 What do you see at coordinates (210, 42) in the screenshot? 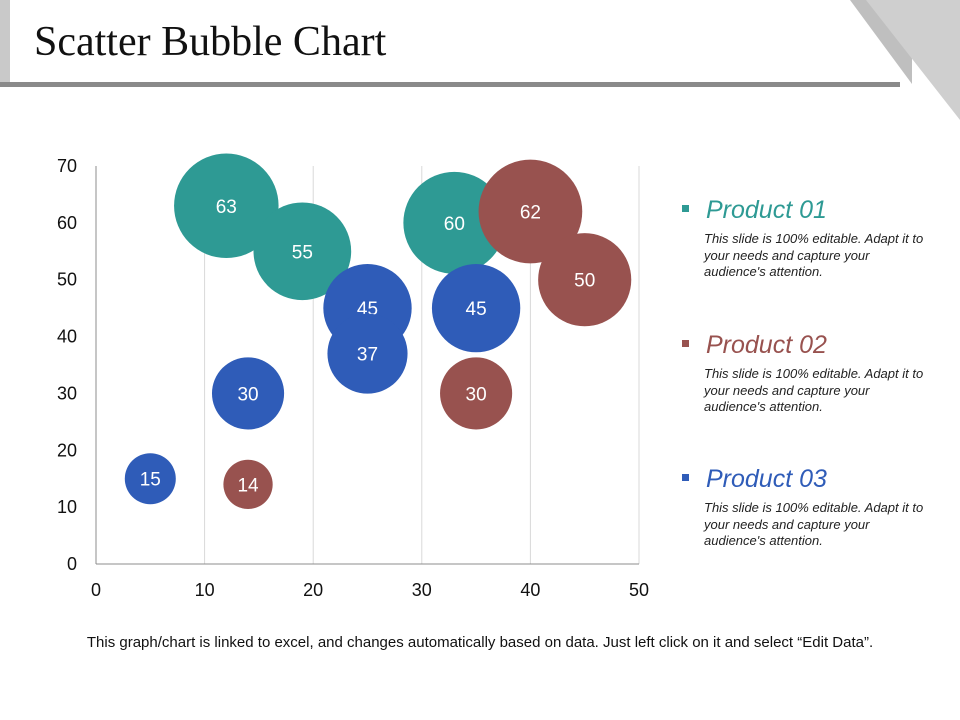
I see `page-title: Scatter Bubble Chart` at bounding box center [210, 42].